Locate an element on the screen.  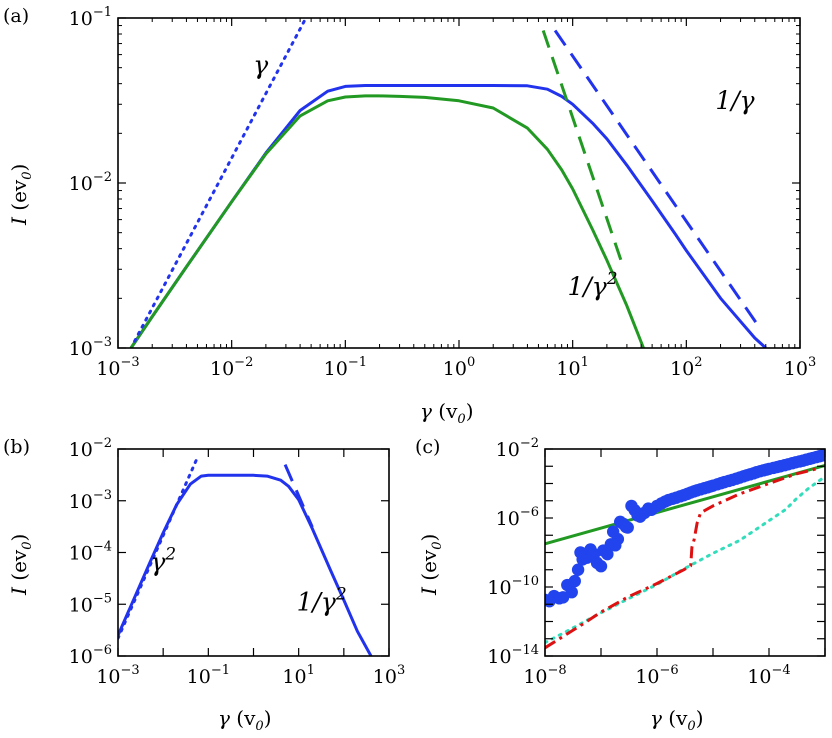
panel-c-y-tick-label: 10⁻² is located at coordinates (517, 448).